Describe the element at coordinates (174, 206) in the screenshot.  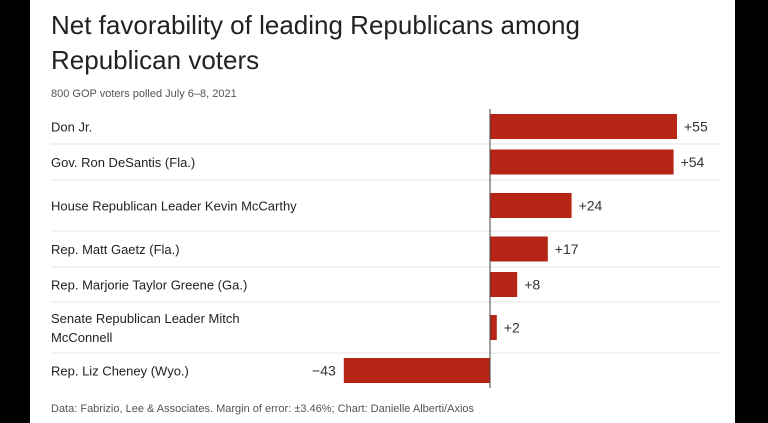
I see `category-label: House Republican Leader Kevin McCarthy` at that location.